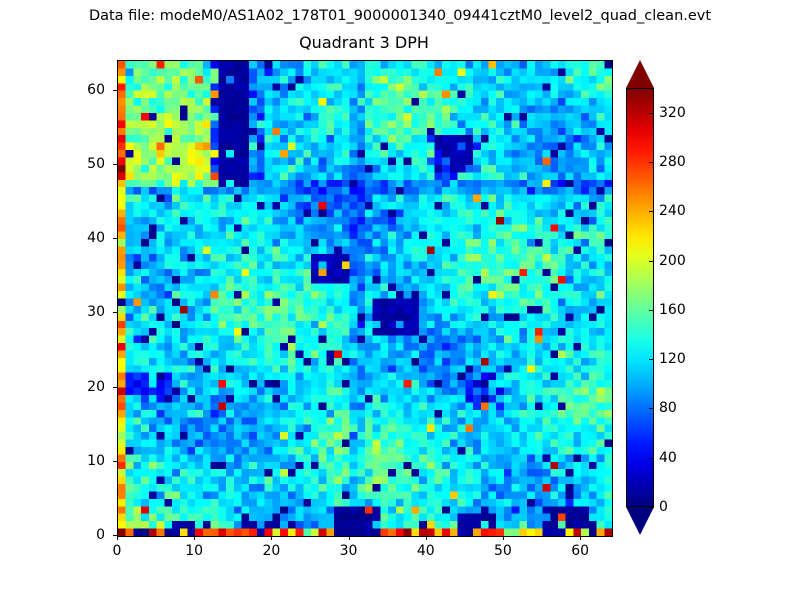 Image resolution: width=800 pixels, height=600 pixels. I want to click on colorbar-body, so click(640, 297).